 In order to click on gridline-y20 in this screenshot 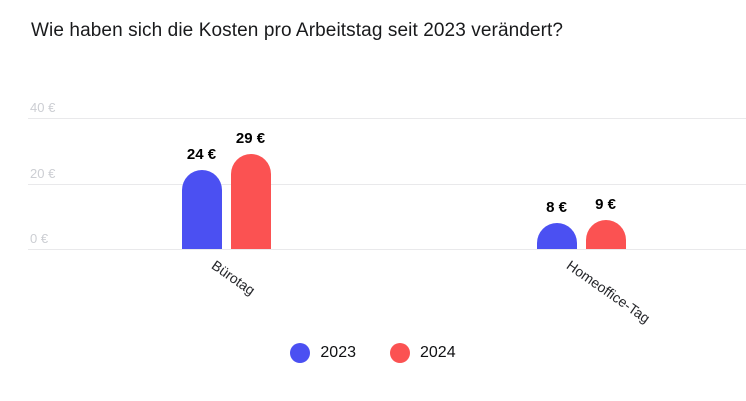, I will do `click(387, 184)`.